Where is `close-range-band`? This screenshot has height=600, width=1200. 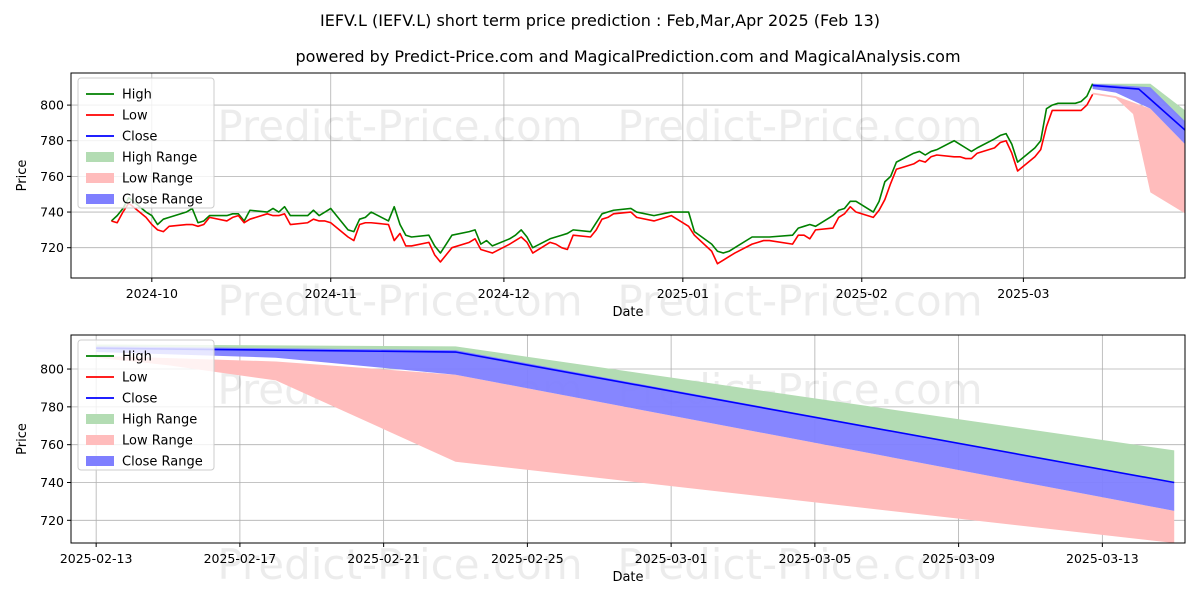
close-range-band is located at coordinates (1138, 114).